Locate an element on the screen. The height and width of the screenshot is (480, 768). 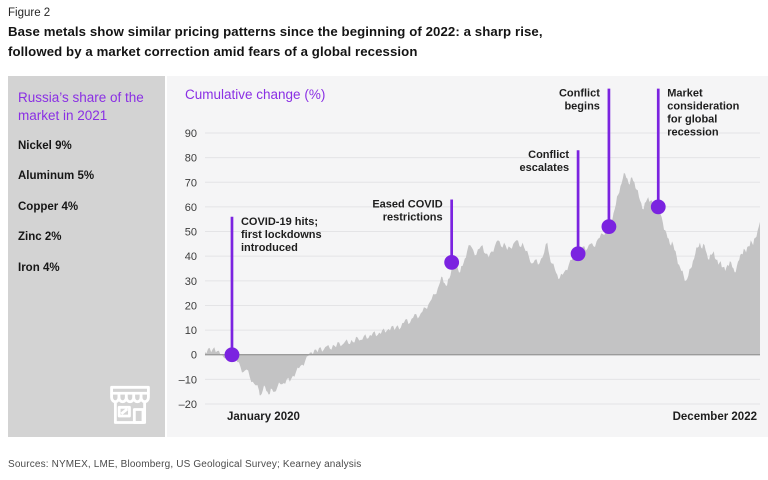
y-tick-label: 10 is located at coordinates (191, 331).